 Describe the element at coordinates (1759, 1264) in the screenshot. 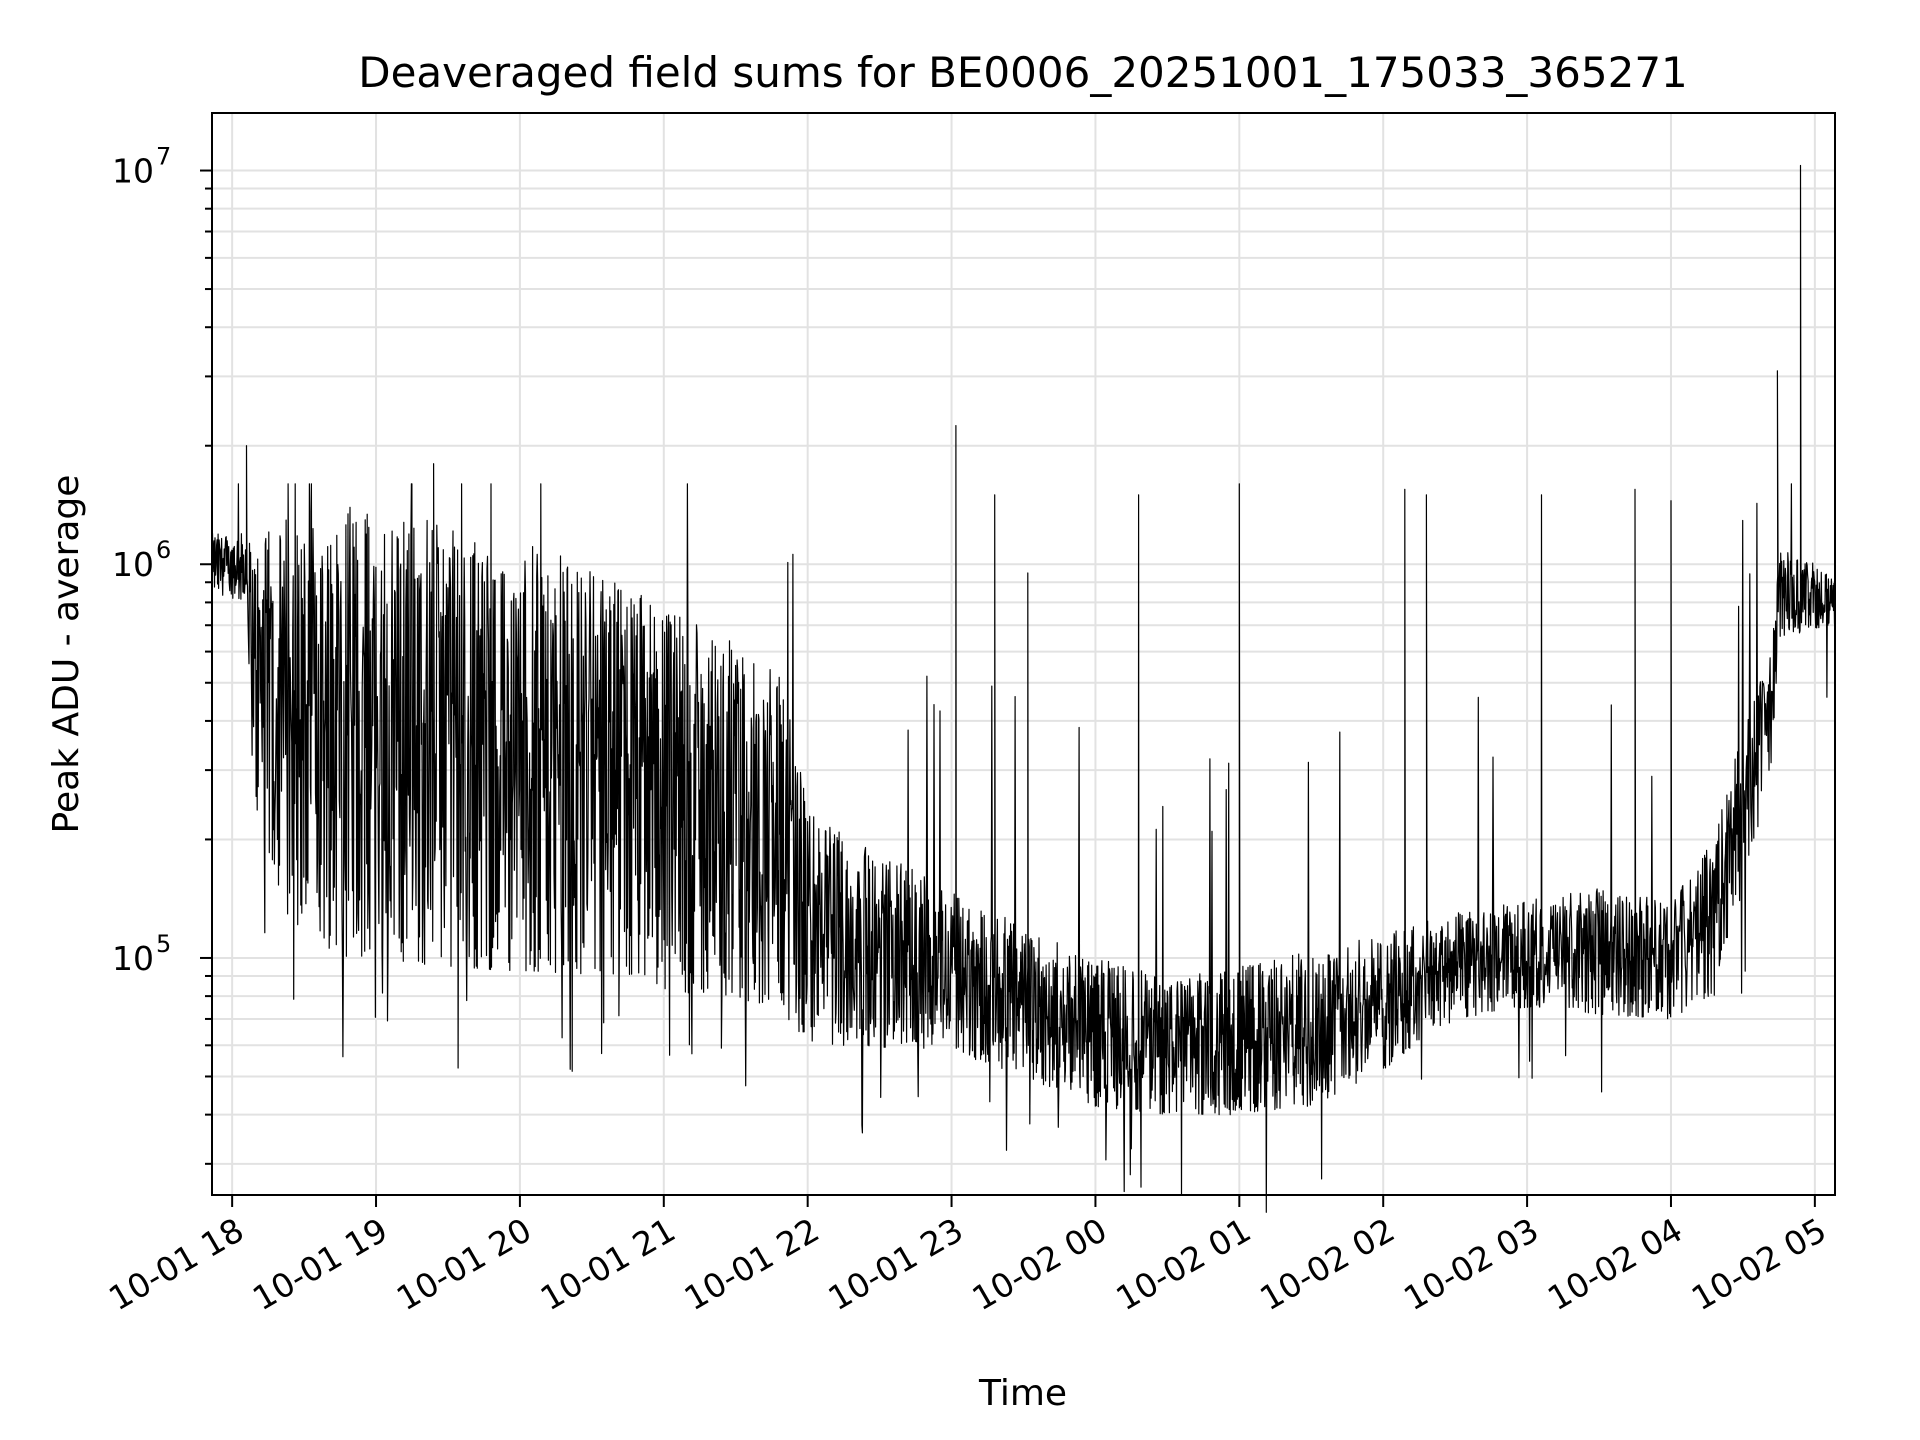

I see `x-tick-label: 10-02 05` at that location.